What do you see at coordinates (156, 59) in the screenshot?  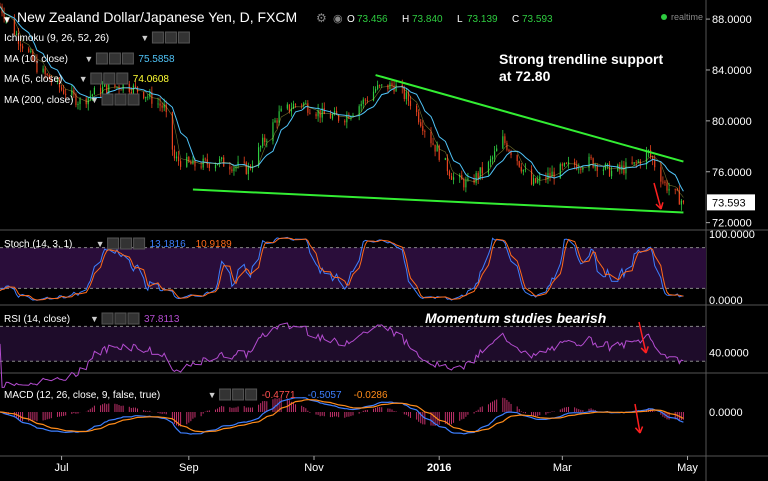 I see `main-legend-value: 75.5858` at bounding box center [156, 59].